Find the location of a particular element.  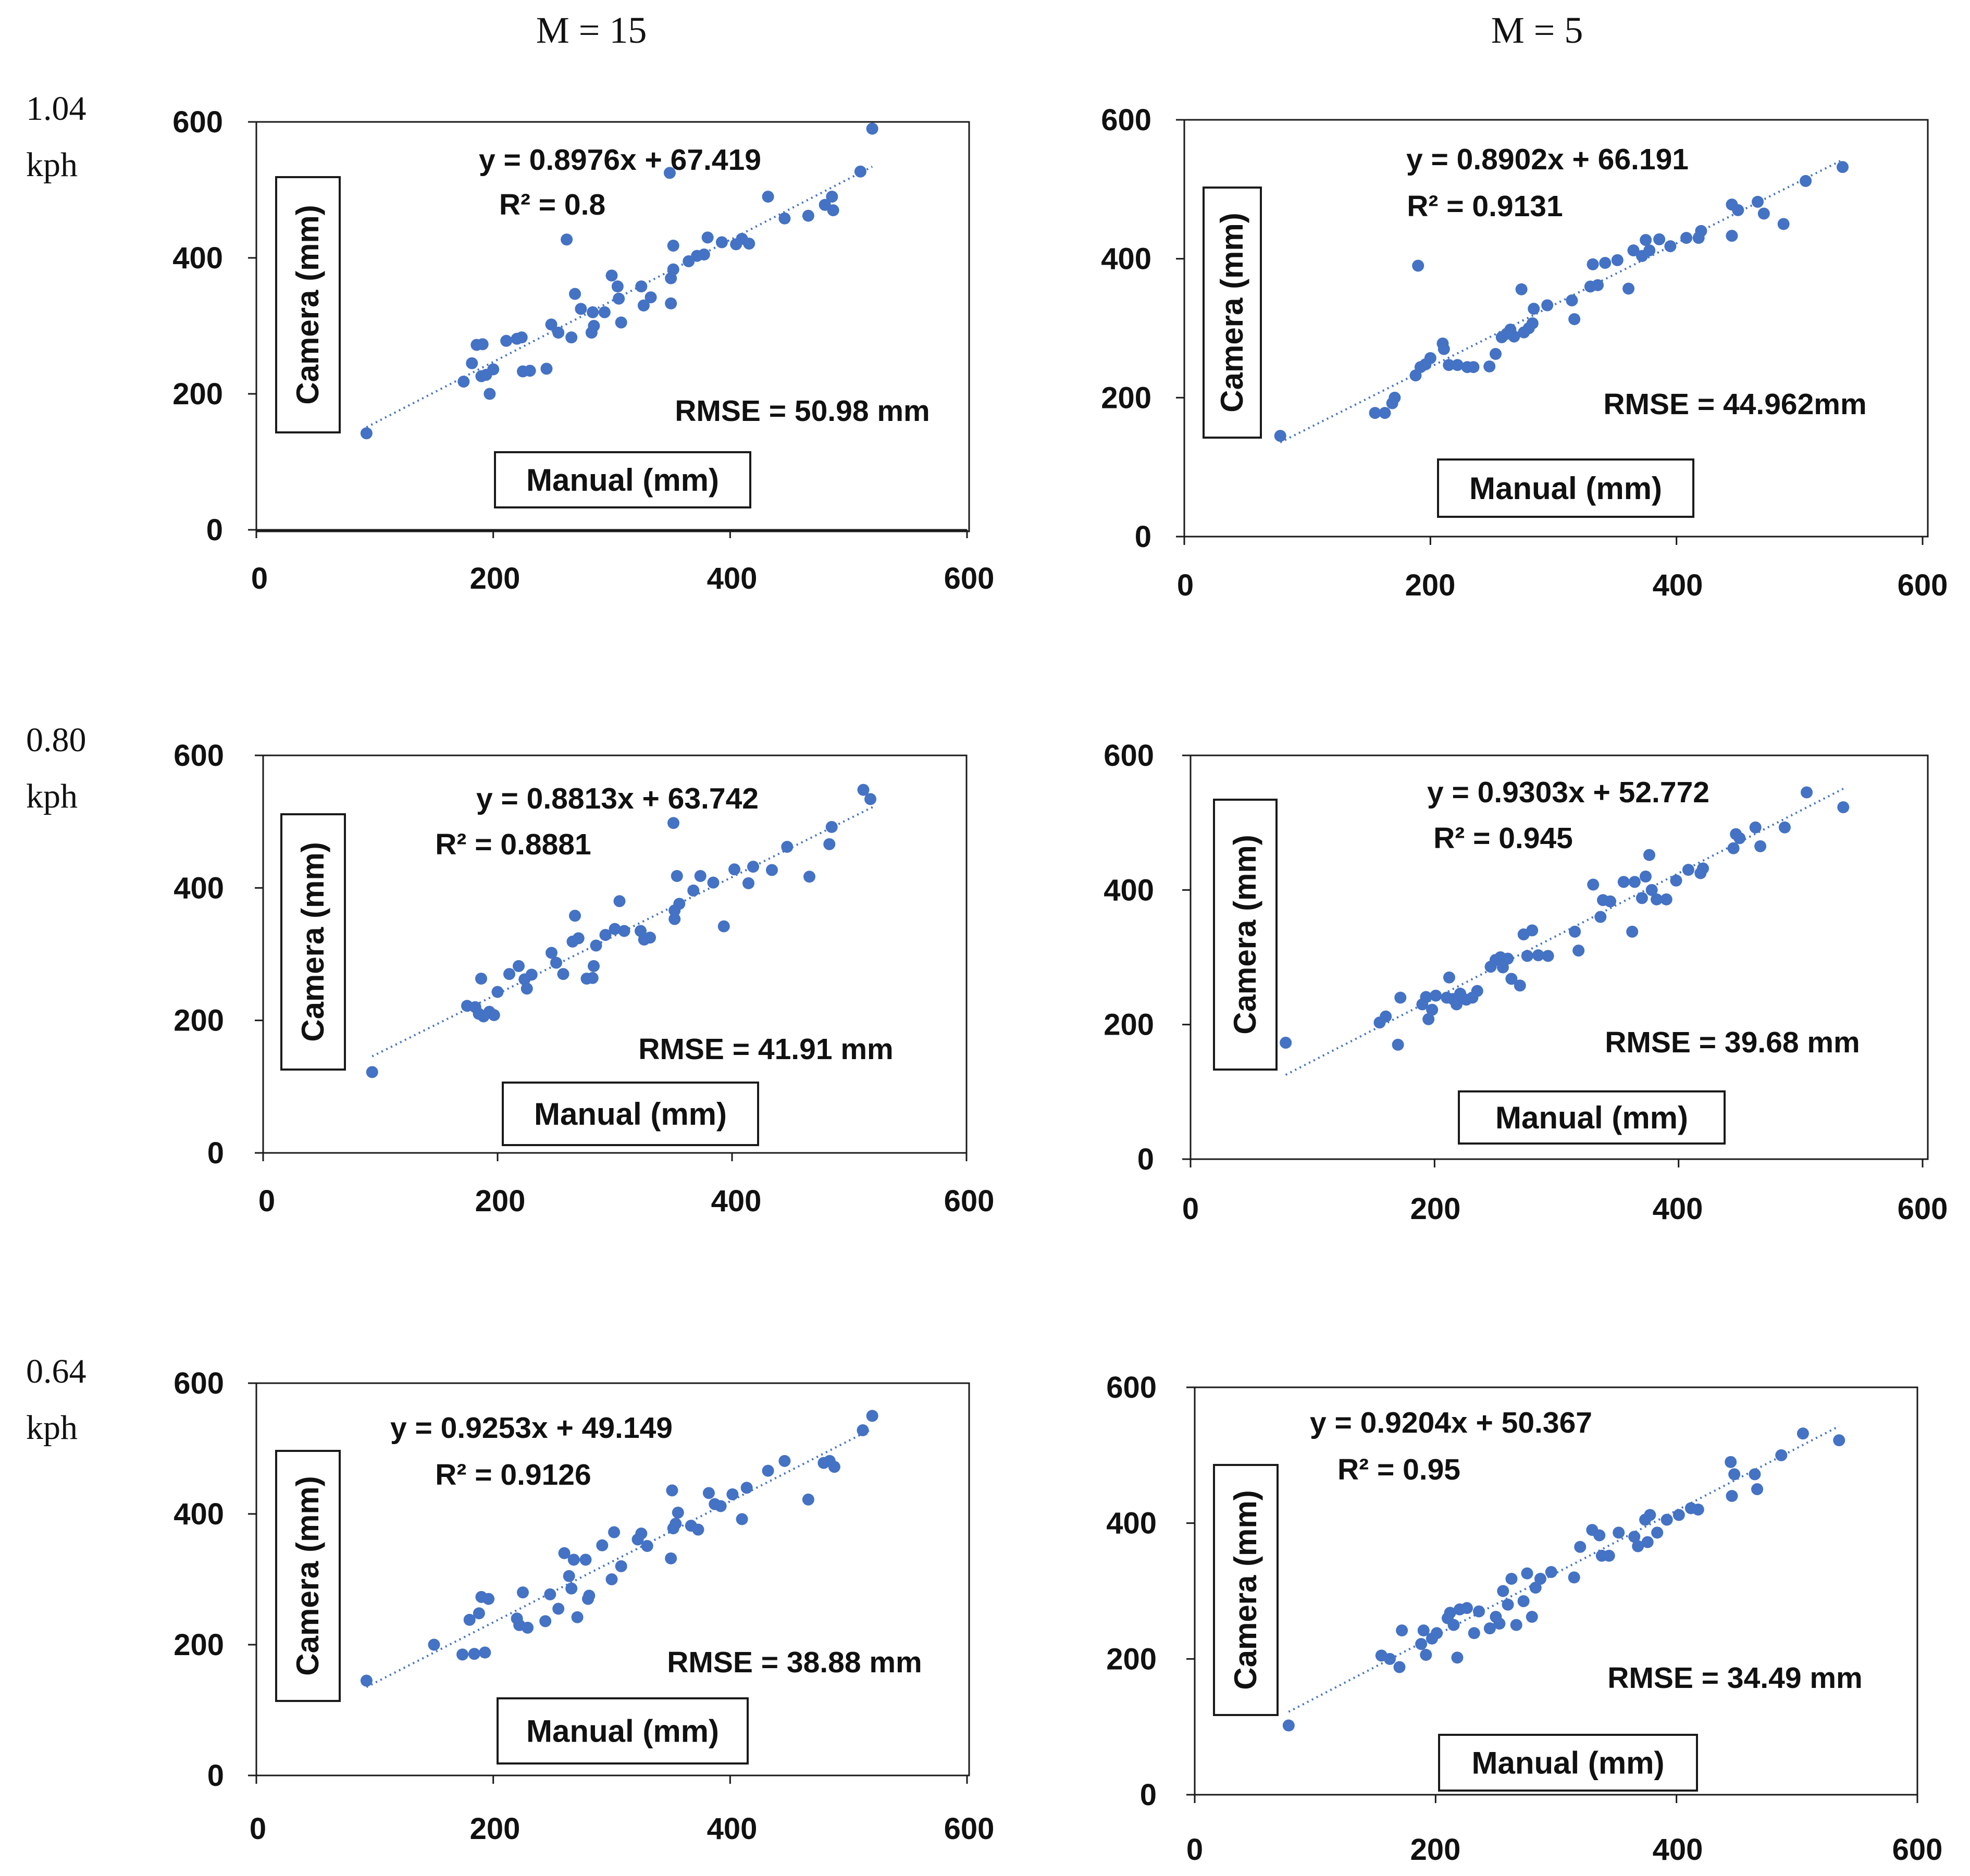

y-tick-label: 600 is located at coordinates (1131, 1388).